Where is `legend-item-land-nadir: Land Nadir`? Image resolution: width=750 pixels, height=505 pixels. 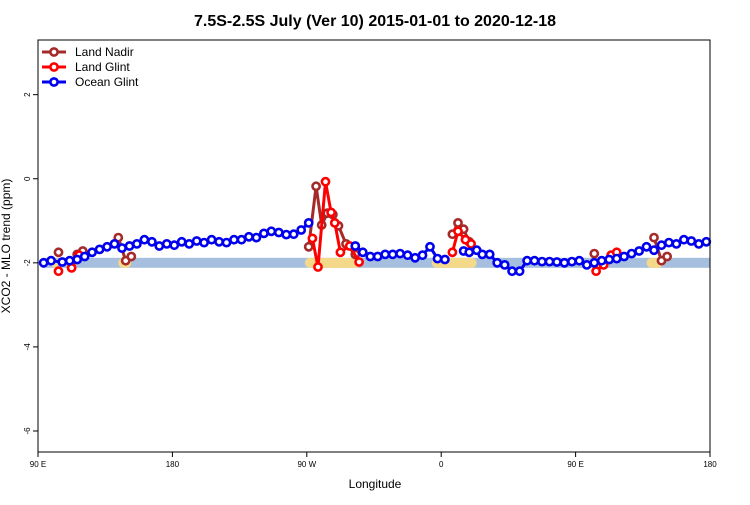 legend-item-land-nadir: Land Nadir is located at coordinates (88, 52).